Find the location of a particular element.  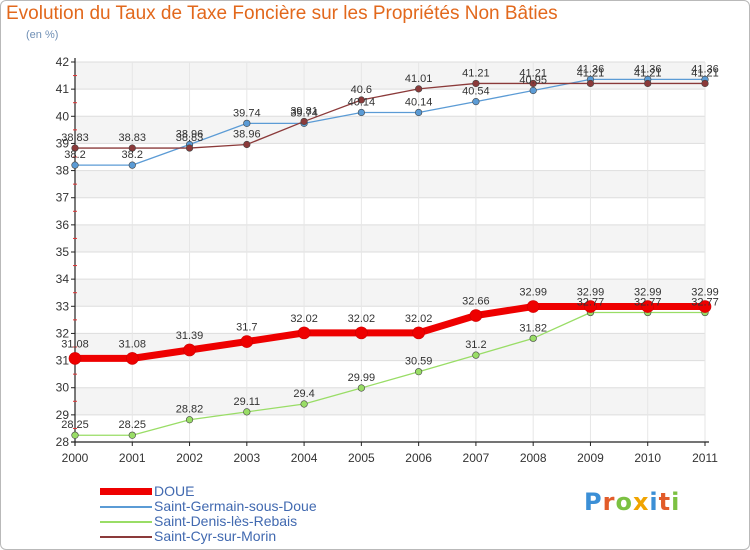

y-tick-label: 32 is located at coordinates (63, 333).